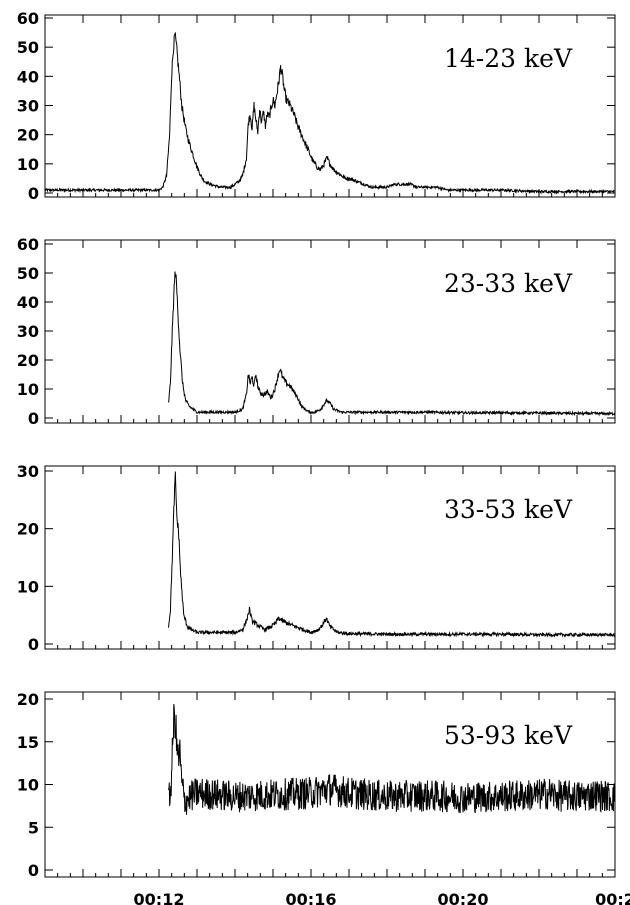 This screenshot has height=905, width=630. Describe the element at coordinates (508, 735) in the screenshot. I see `band-label: 53-93 keV` at that location.